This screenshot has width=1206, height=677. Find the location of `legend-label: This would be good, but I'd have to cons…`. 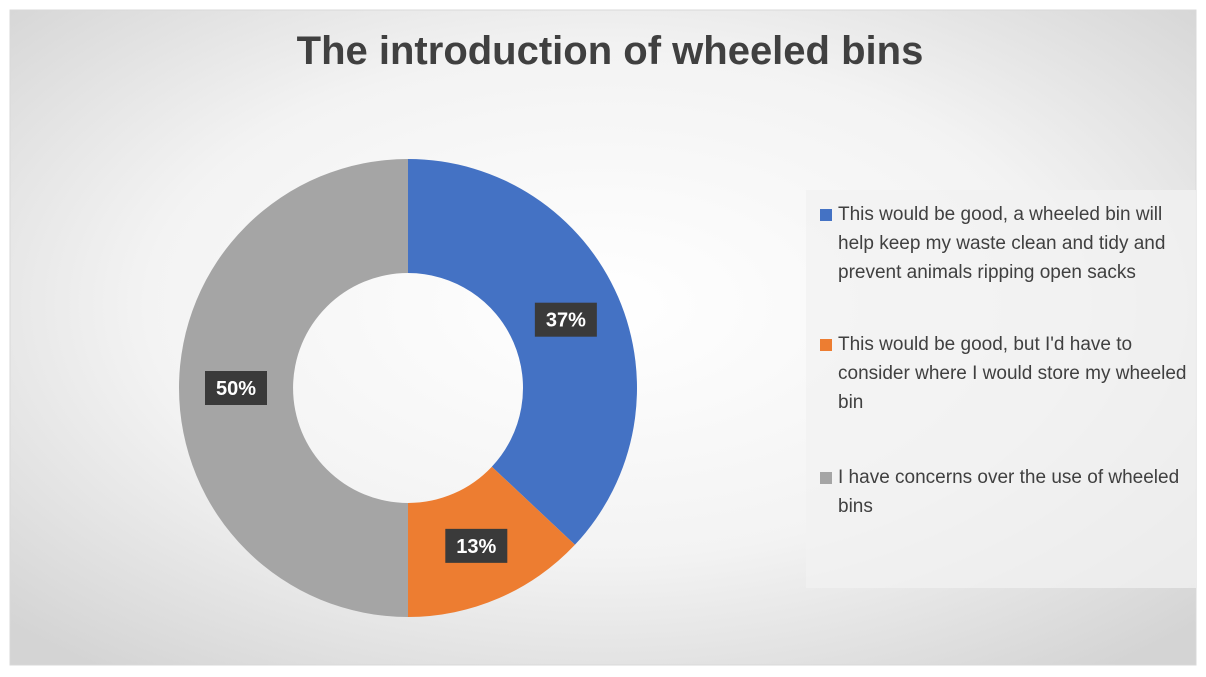

legend-label: This would be good, but I'd have to cons… is located at coordinates (1012, 373).